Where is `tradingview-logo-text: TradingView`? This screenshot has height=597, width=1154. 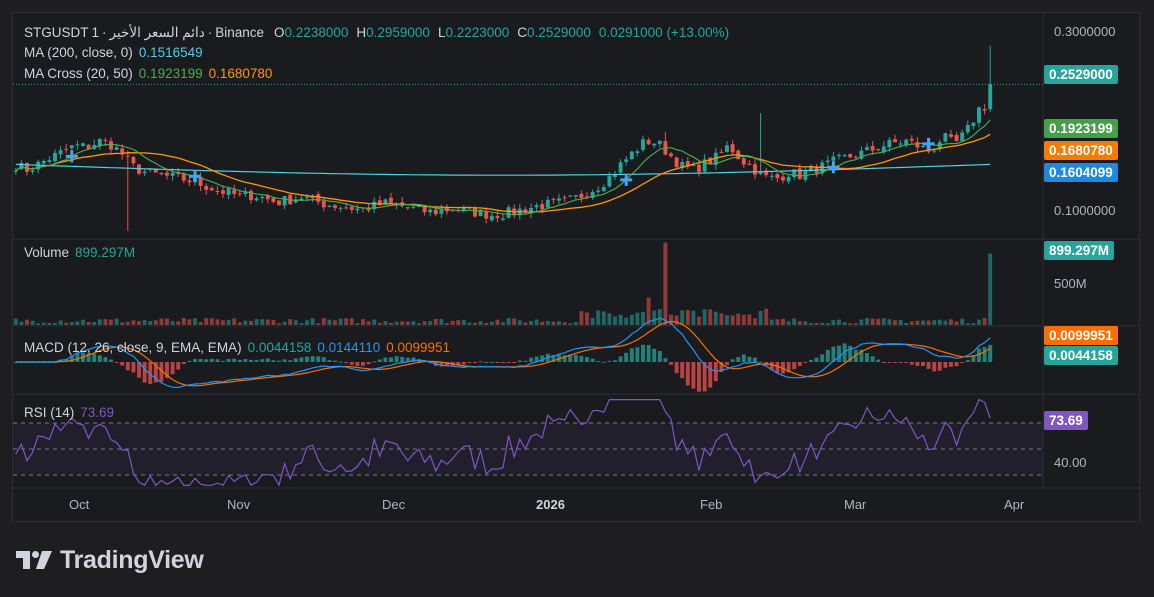 tradingview-logo-text: TradingView is located at coordinates (132, 560).